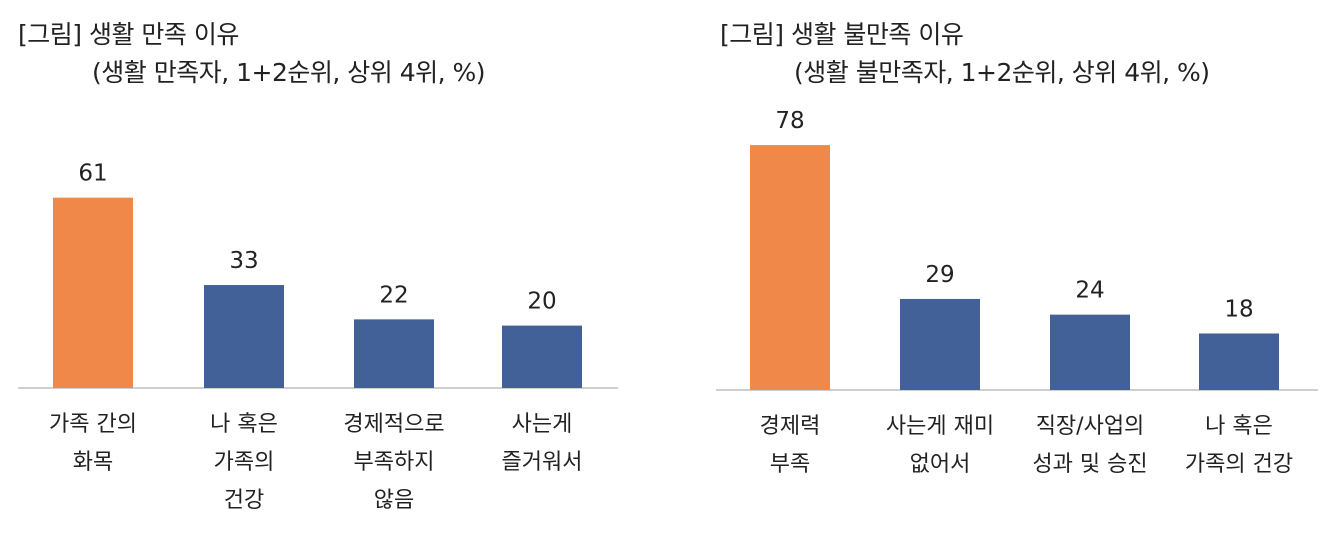 The height and width of the screenshot is (542, 1344). Describe the element at coordinates (939, 275) in the screenshot. I see `data-label-2: 29` at that location.